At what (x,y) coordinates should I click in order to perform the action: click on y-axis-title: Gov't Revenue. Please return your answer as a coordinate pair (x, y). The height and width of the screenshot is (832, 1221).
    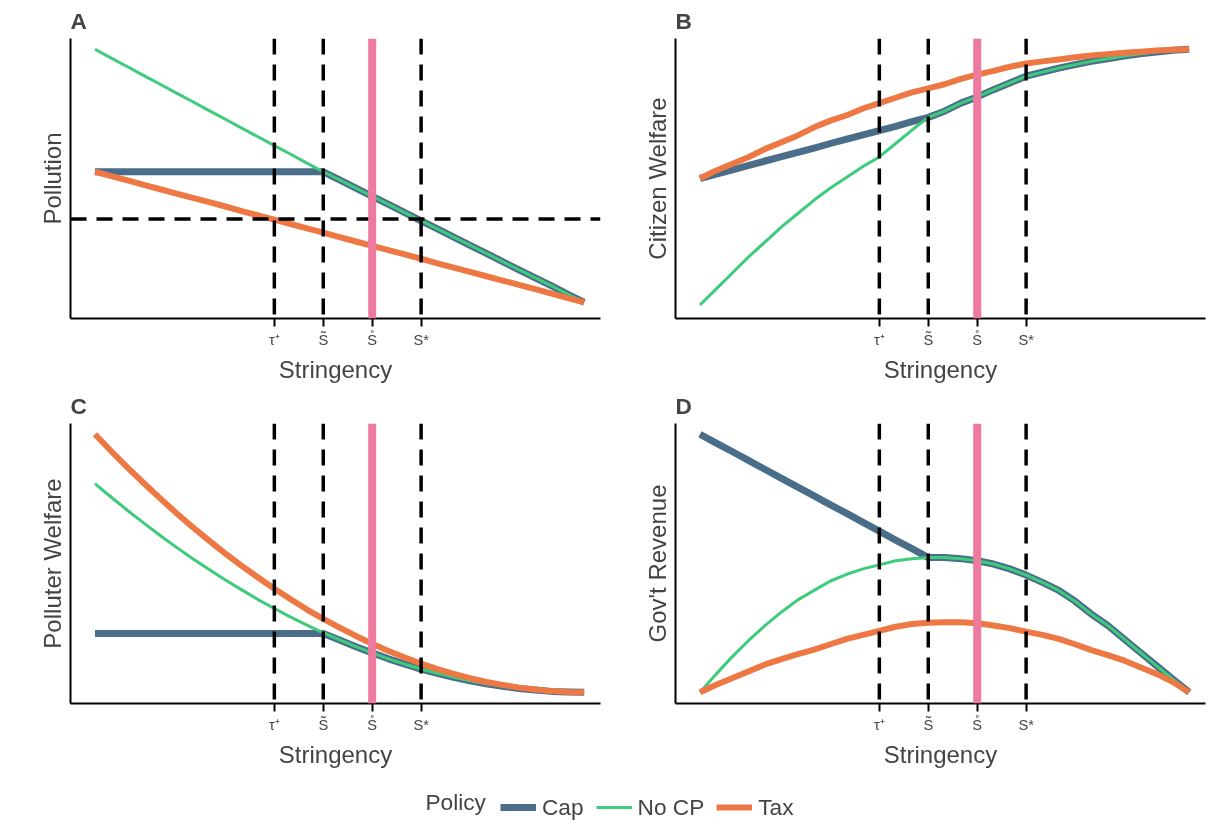
    Looking at the image, I should click on (657, 563).